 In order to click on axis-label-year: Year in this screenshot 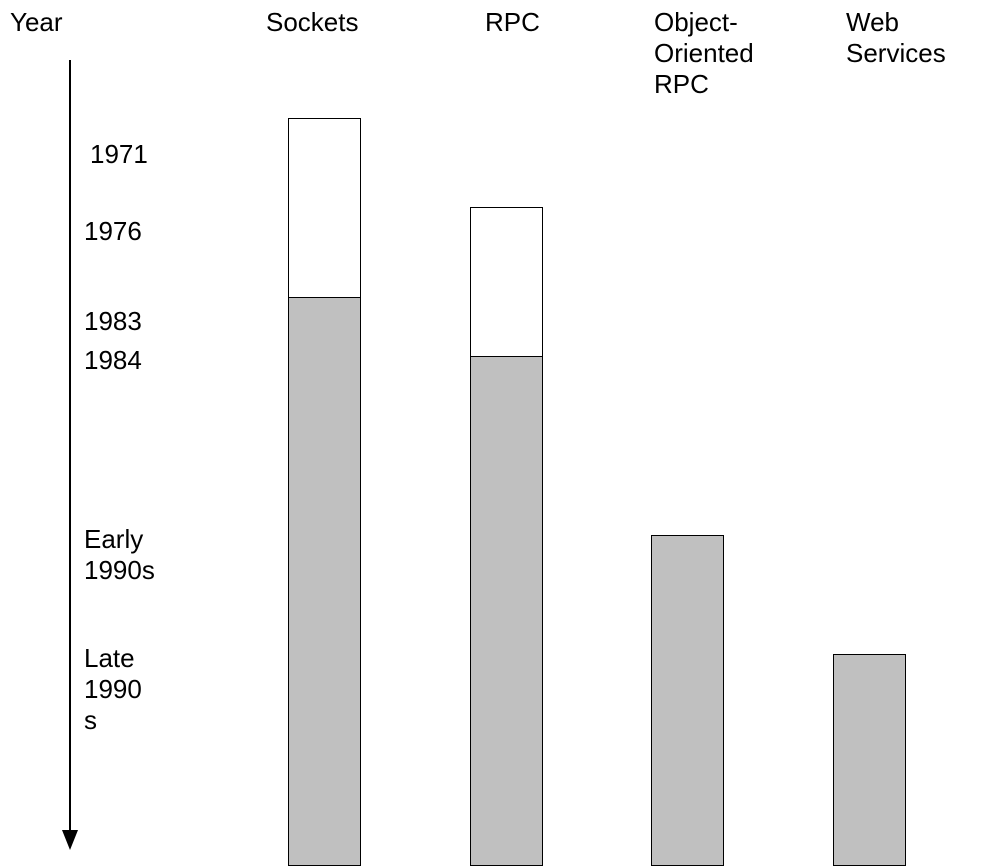, I will do `click(36, 22)`.